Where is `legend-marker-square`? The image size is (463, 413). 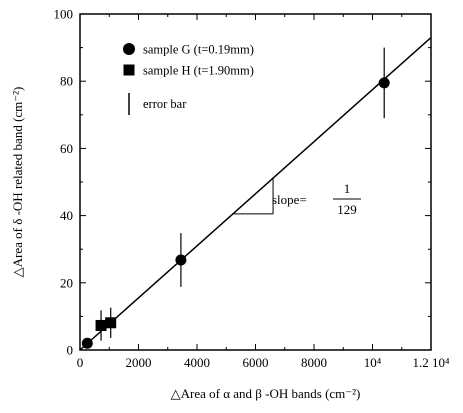 legend-marker-square is located at coordinates (129, 70).